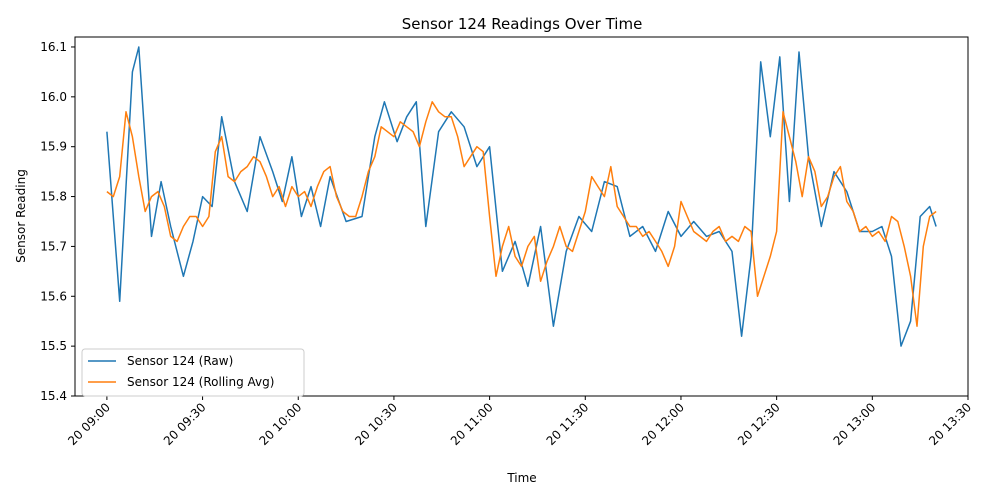 The image size is (1000, 500). Describe the element at coordinates (521, 478) in the screenshot. I see `x-axis-title: Time` at that location.